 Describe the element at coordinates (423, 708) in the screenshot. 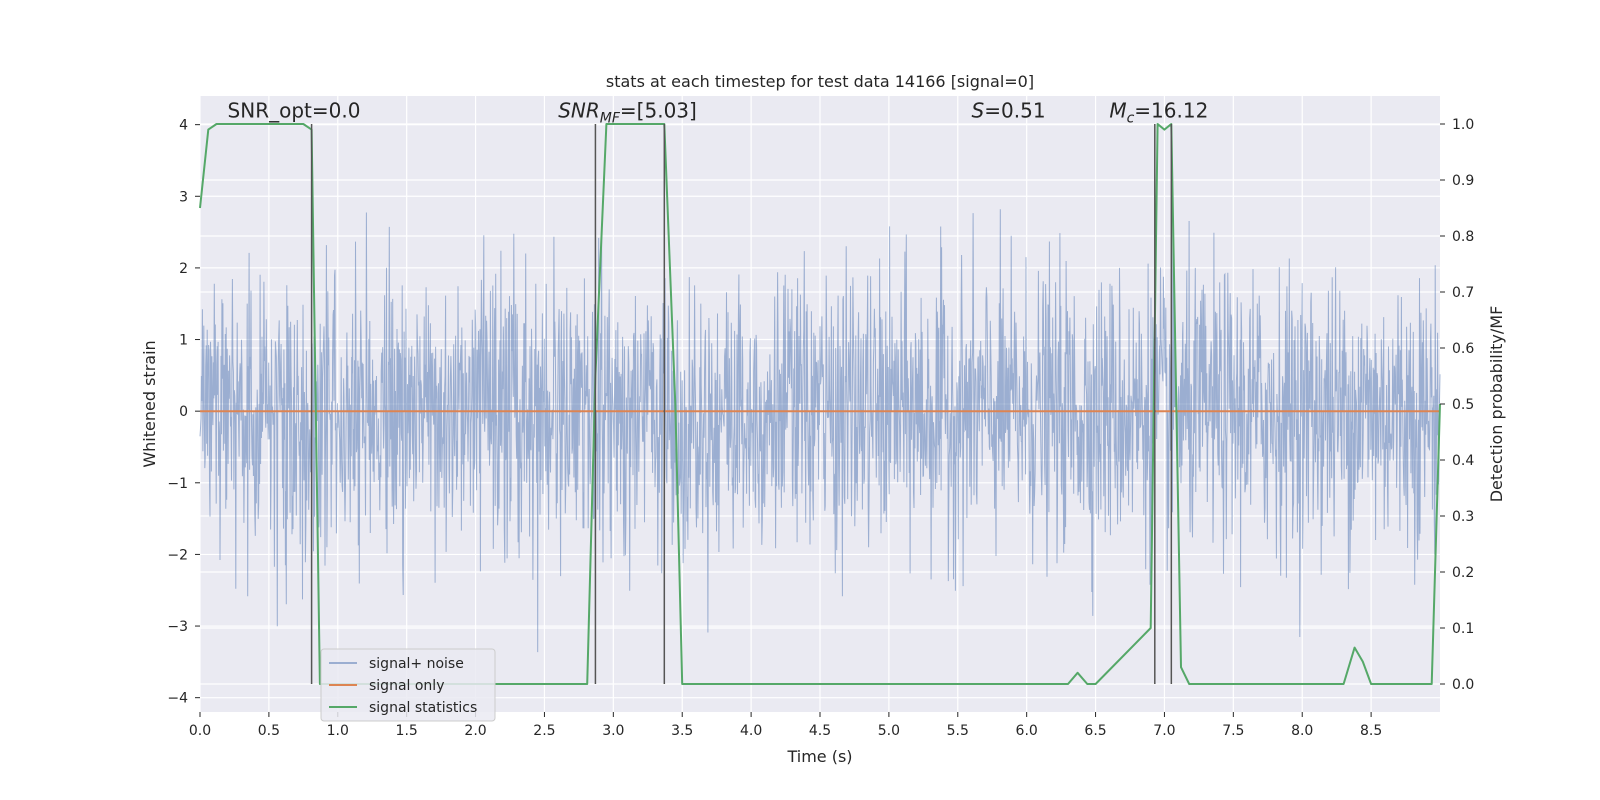

I see `legend-label-signal-statistics: signal statistics` at that location.